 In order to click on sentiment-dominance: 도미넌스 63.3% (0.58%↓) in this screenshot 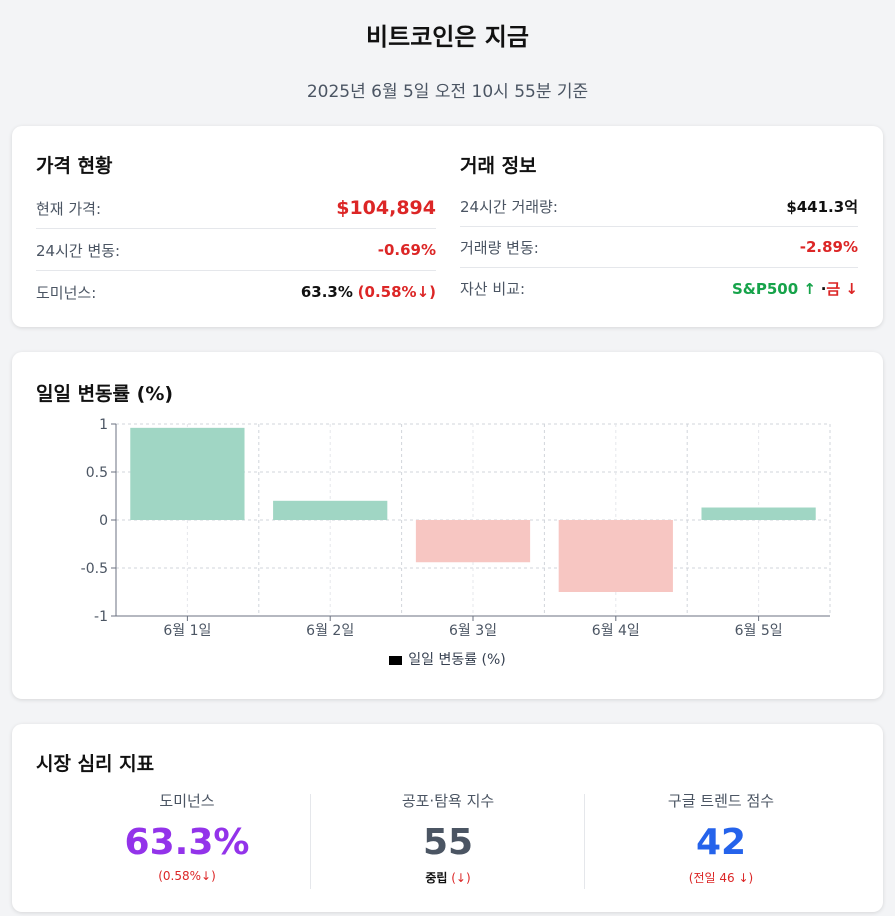, I will do `click(187, 836)`.